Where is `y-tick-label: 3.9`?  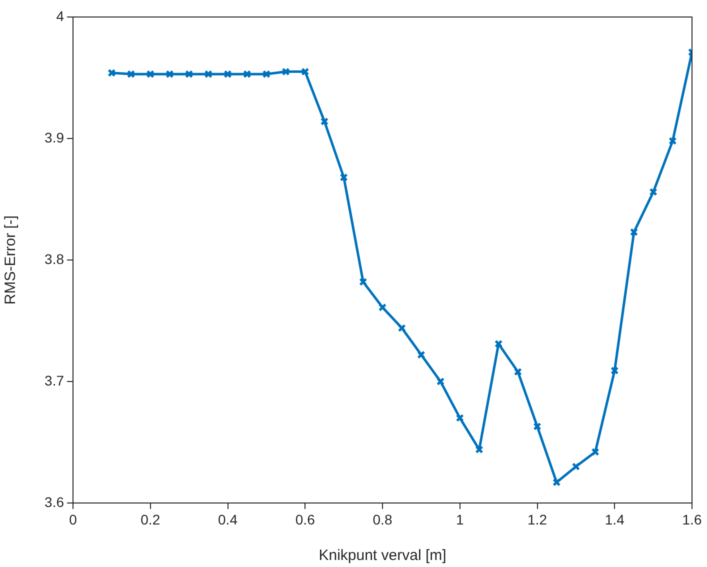
y-tick-label: 3.9 is located at coordinates (54, 137).